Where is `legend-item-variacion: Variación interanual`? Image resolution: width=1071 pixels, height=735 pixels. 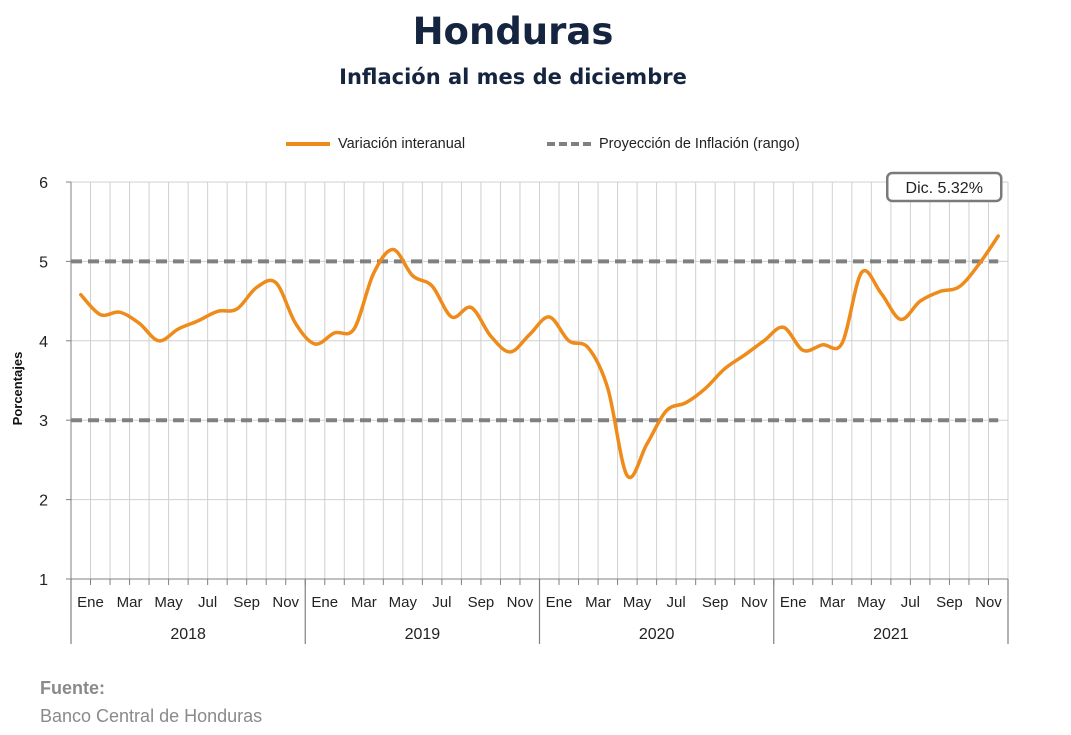 legend-item-variacion: Variación interanual is located at coordinates (375, 144).